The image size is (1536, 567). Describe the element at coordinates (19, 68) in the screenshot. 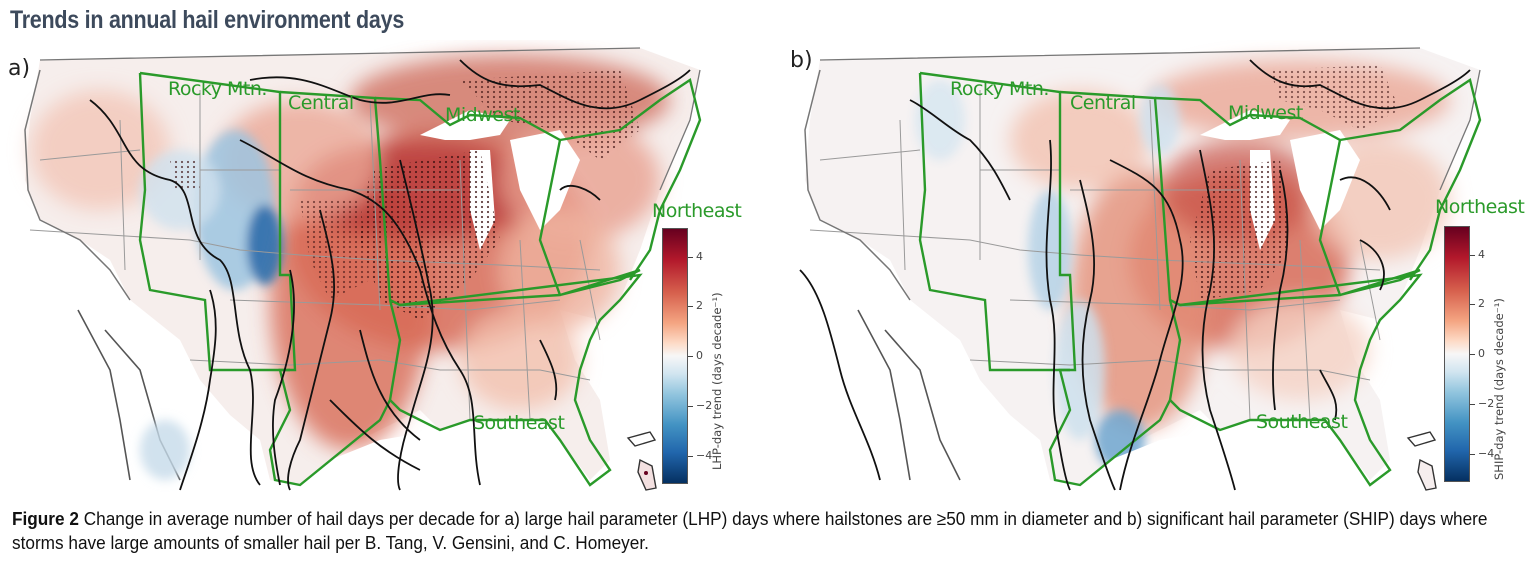

I see `panel-label-a: a)` at that location.